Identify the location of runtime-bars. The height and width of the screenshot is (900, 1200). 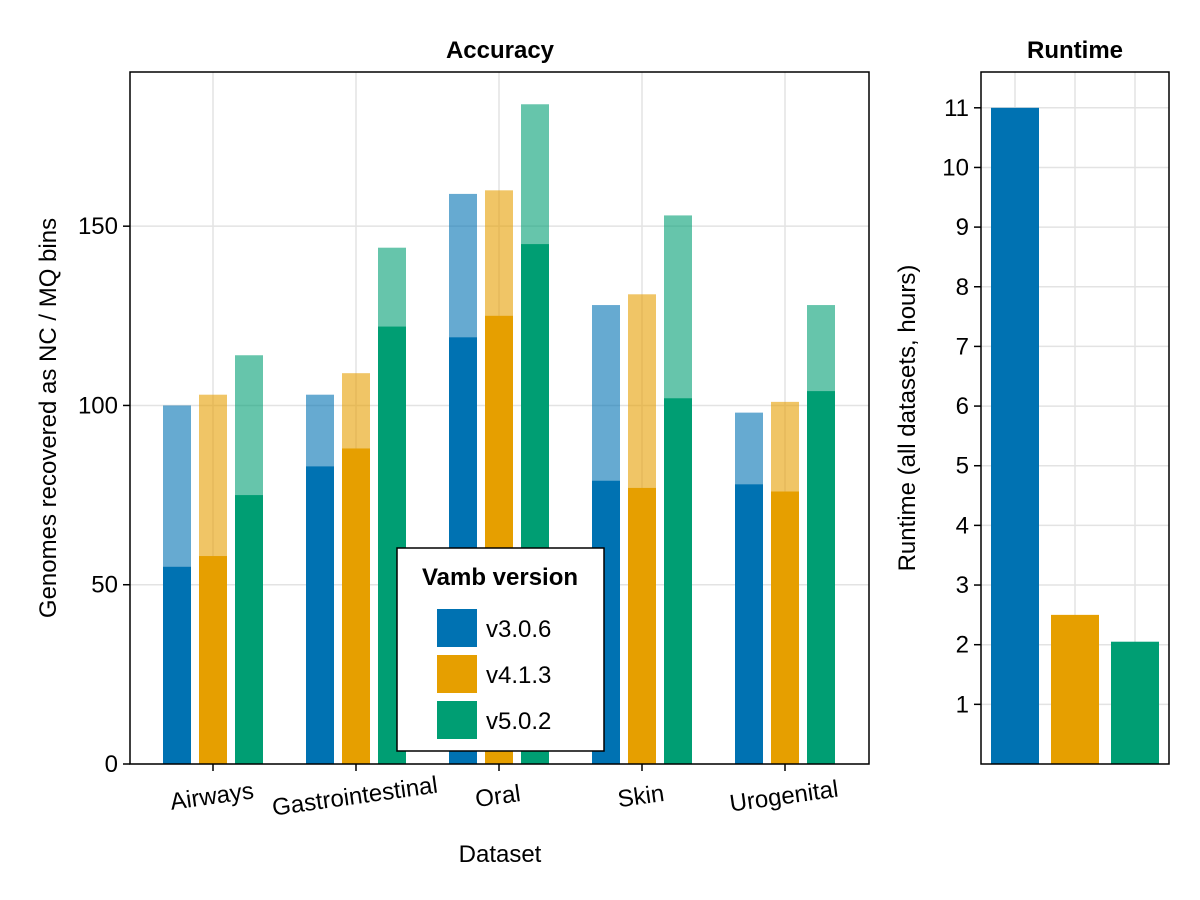
(1075, 436).